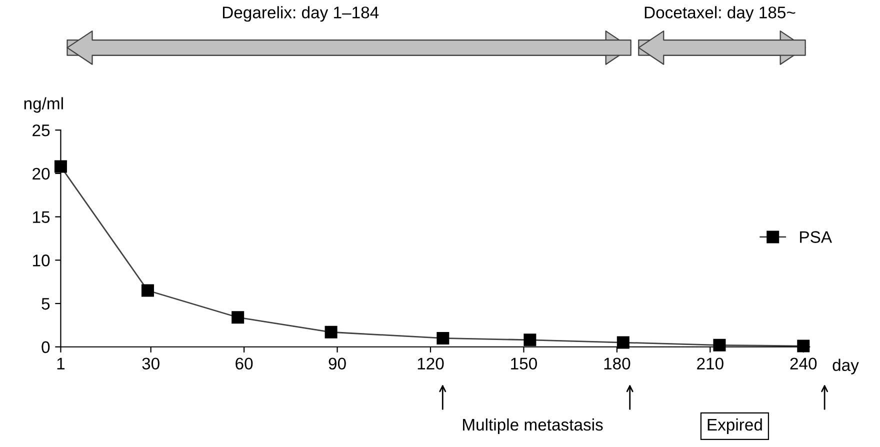 This screenshot has width=880, height=447. Describe the element at coordinates (61, 364) in the screenshot. I see `x-tick-label: 1` at that location.